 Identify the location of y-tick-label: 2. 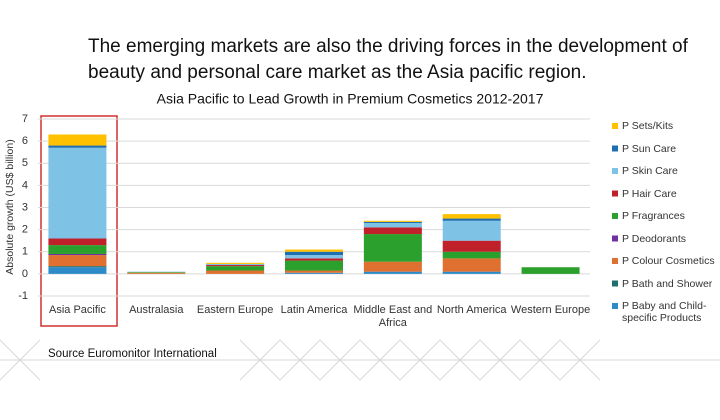
(25, 230).